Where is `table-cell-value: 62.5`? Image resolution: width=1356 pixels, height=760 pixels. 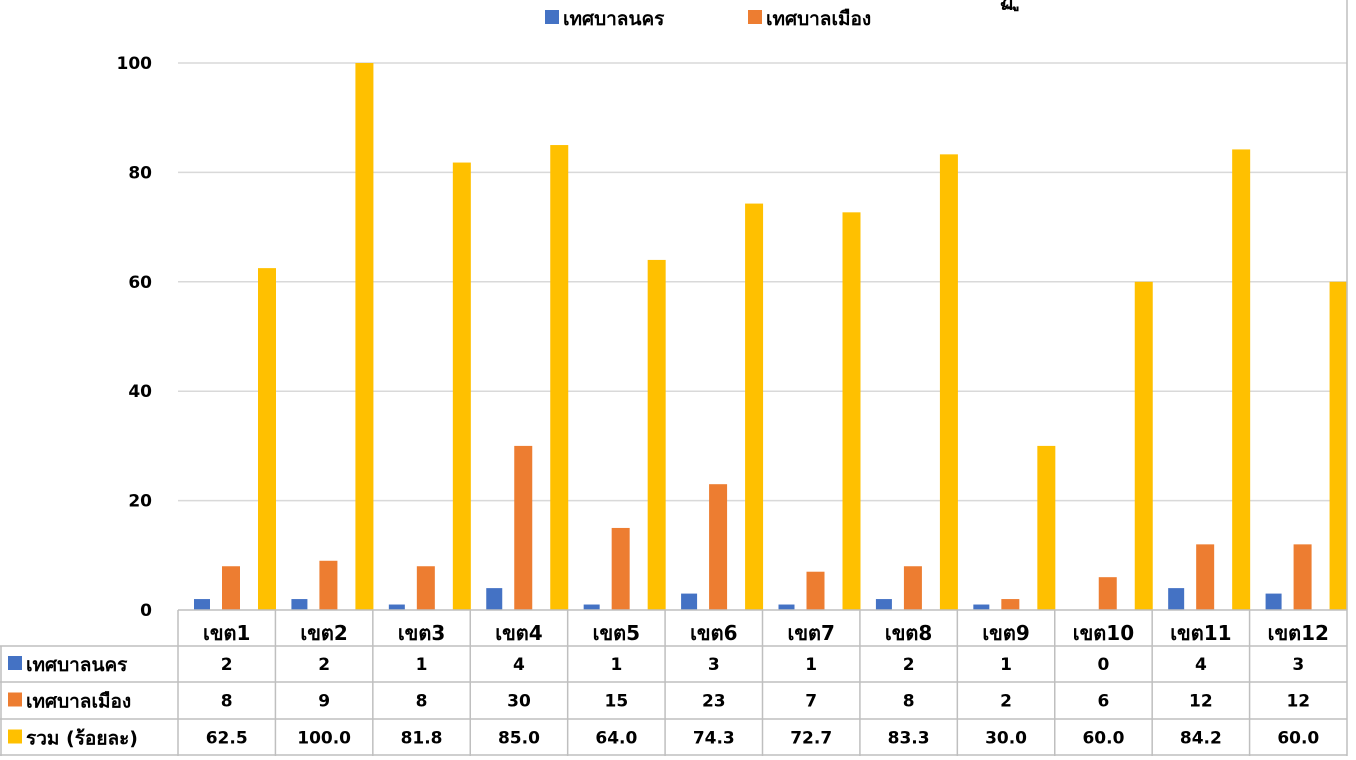 table-cell-value: 62.5 is located at coordinates (227, 739).